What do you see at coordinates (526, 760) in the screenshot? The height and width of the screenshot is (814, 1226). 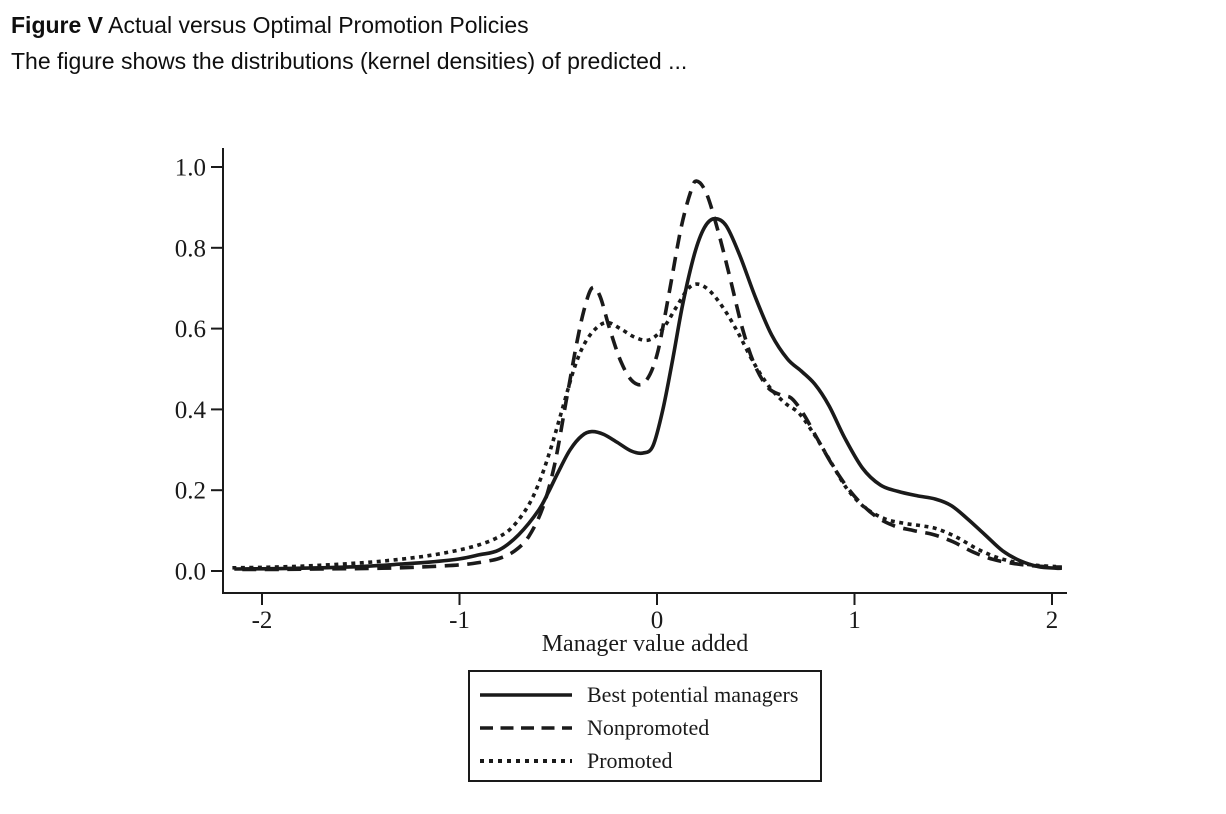 I see `legend-dotted-line-icon` at bounding box center [526, 760].